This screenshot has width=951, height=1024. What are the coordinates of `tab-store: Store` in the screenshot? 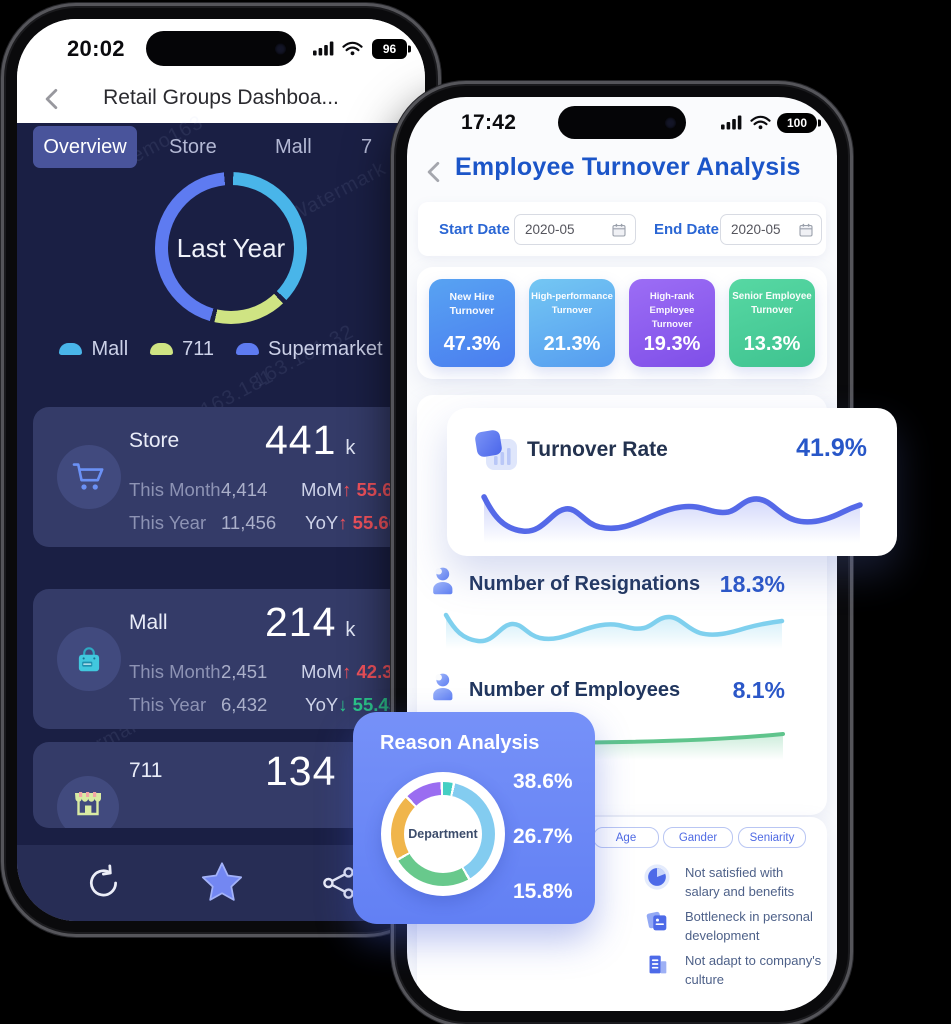 It's located at (193, 147).